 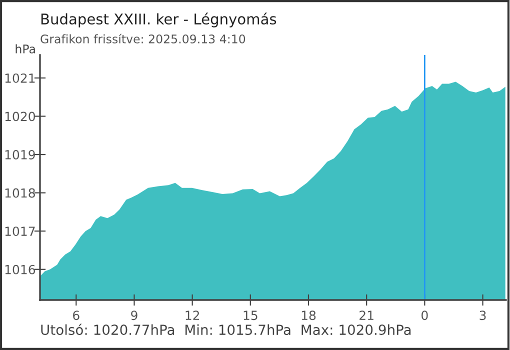 I want to click on y-tick-label: 1021, so click(x=20, y=78).